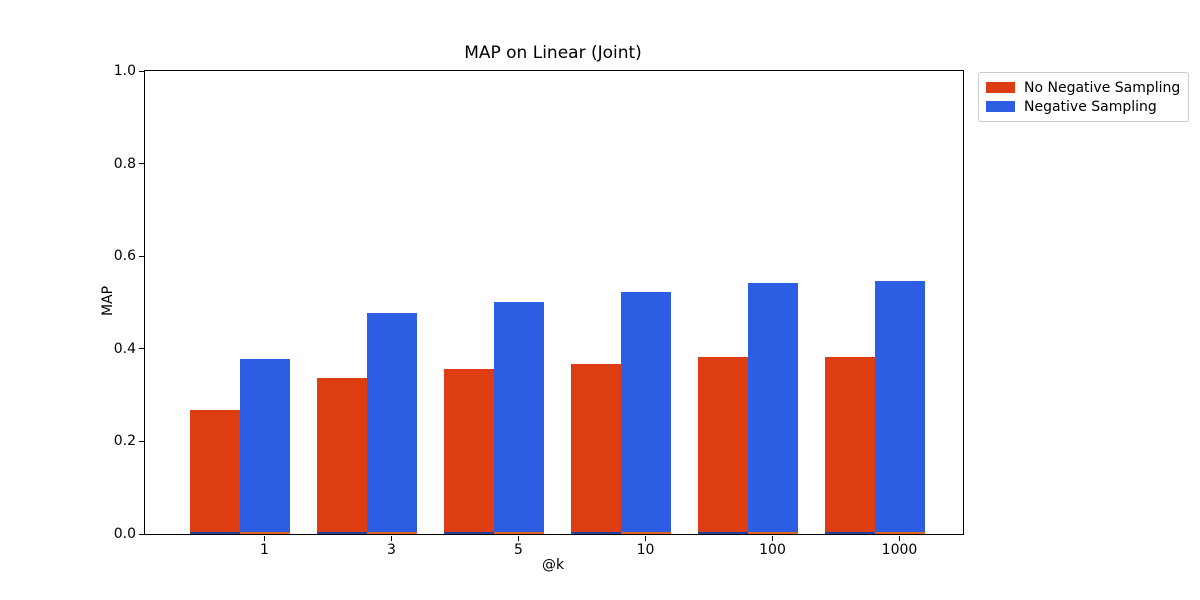  Describe the element at coordinates (124, 163) in the screenshot. I see `y-tick-label: 0.8` at that location.